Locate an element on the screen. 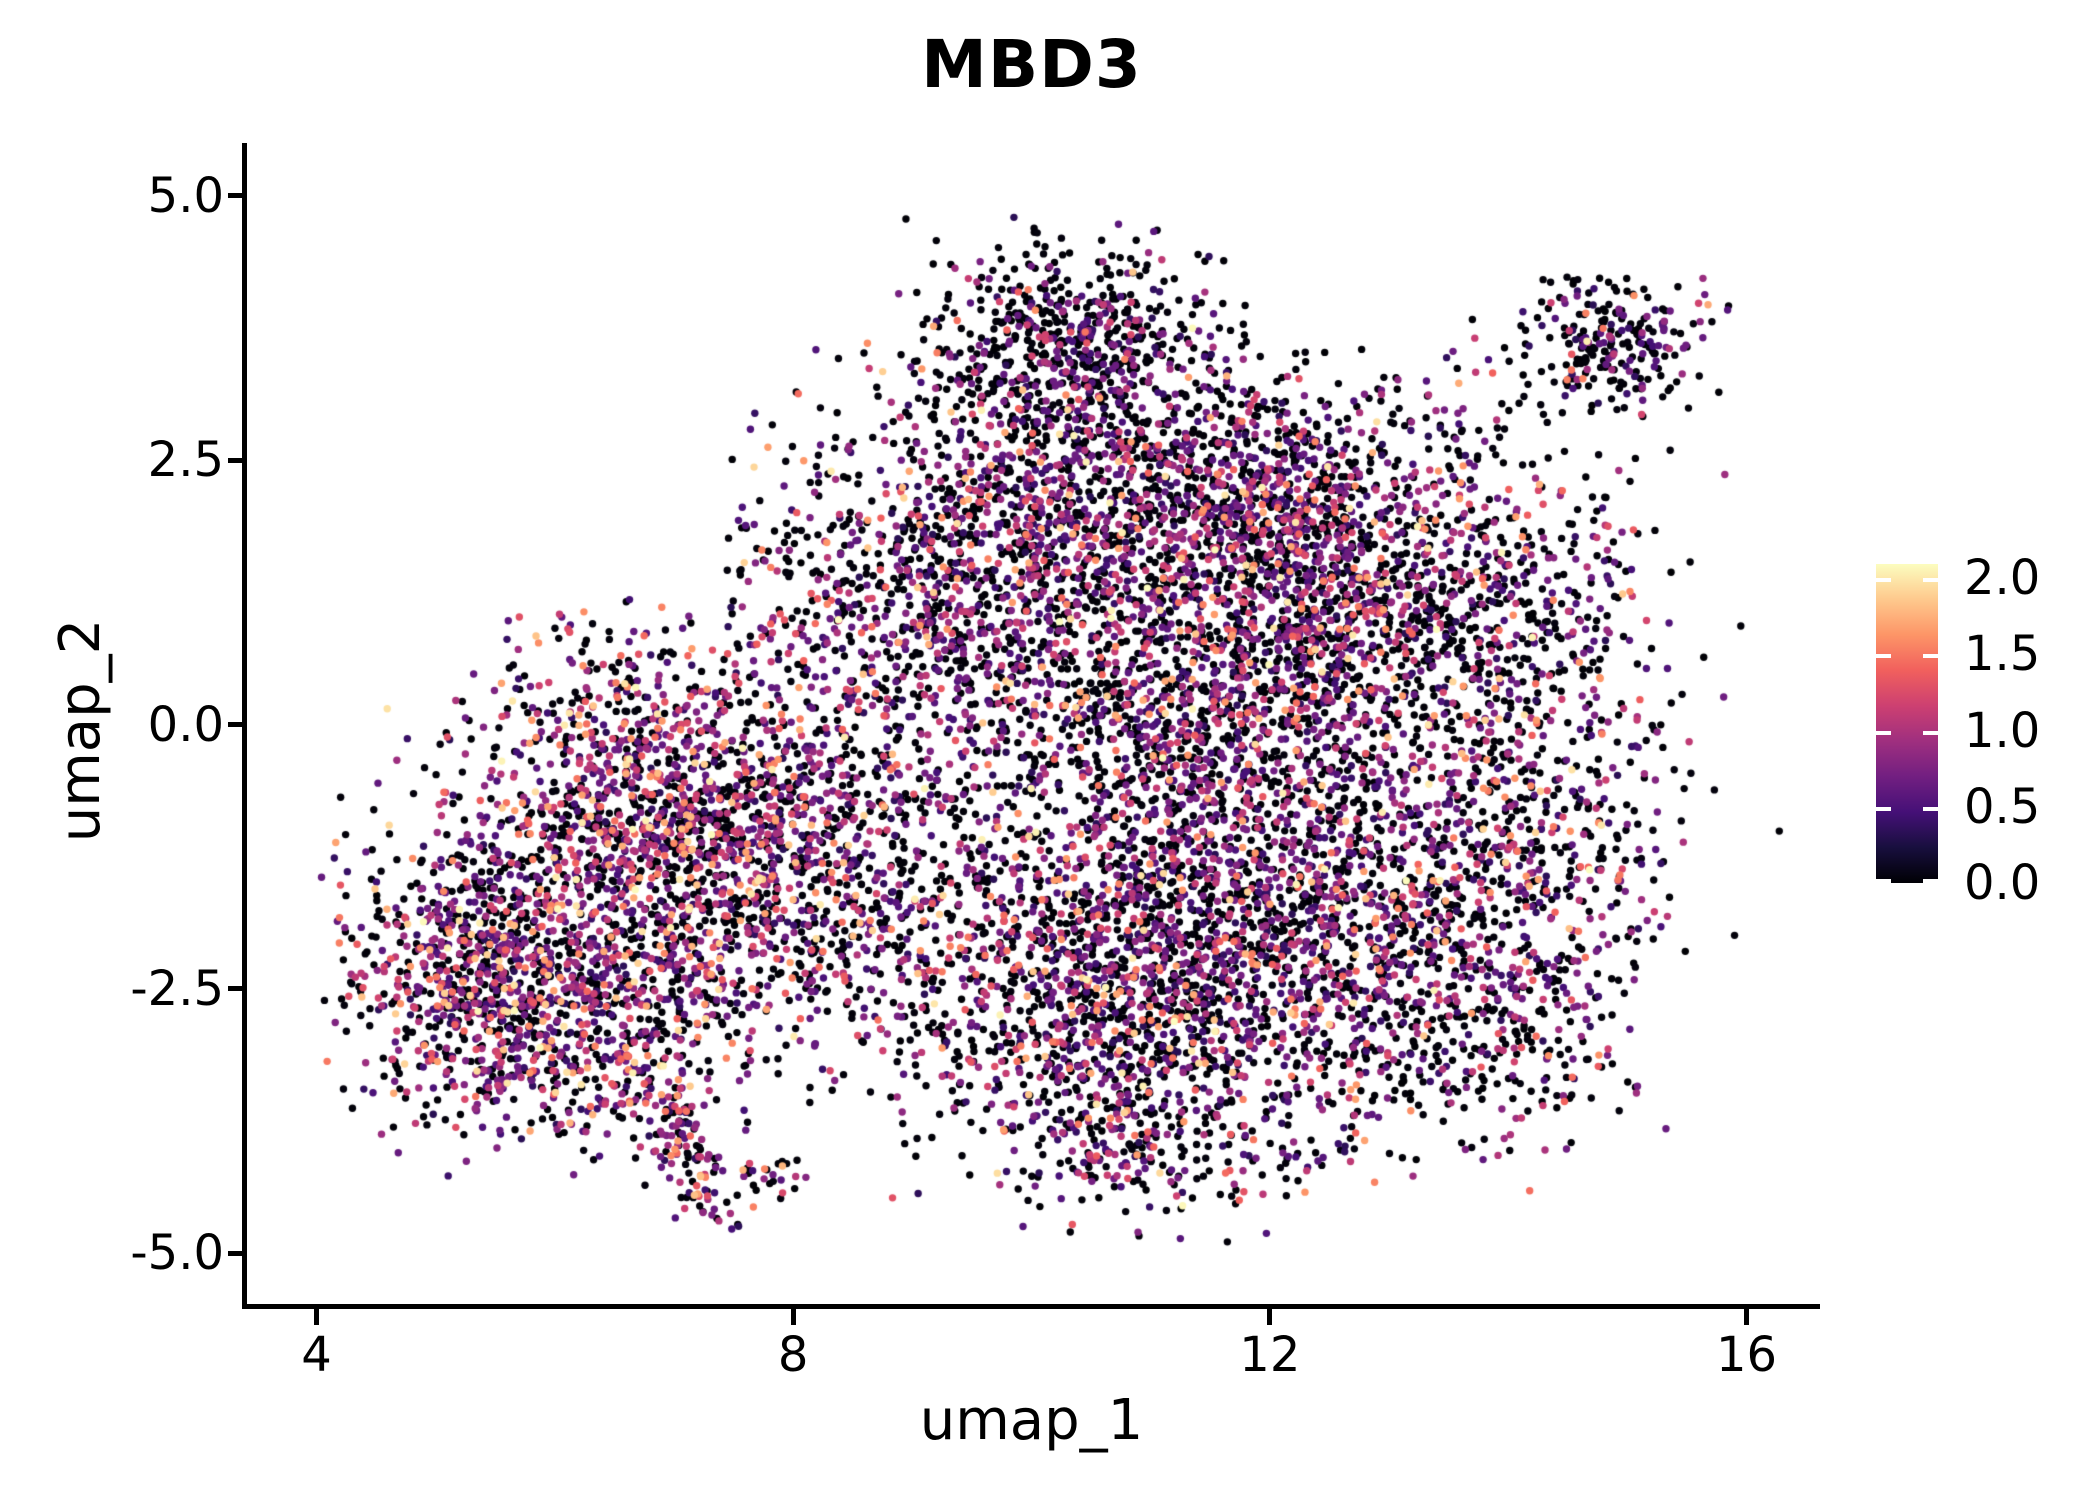 This screenshot has height=1500, width=2100. x-tick-label: 8 is located at coordinates (793, 1355).